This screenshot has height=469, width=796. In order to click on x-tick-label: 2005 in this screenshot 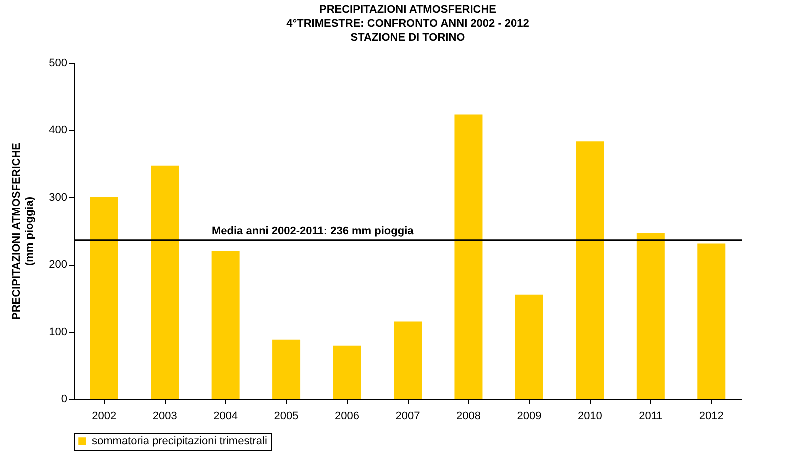, I will do `click(286, 416)`.